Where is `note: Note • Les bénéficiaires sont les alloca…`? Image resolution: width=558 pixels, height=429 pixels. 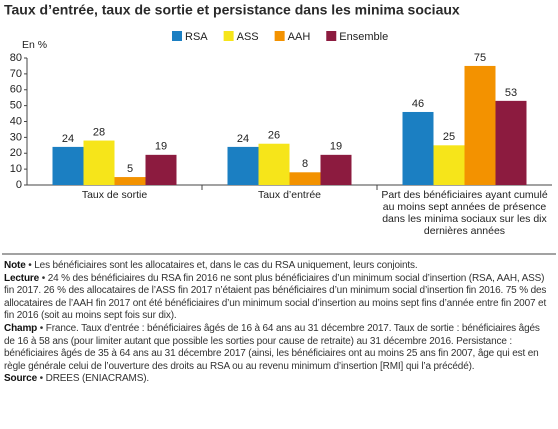 note: Note • Les bénéficiaires sont les alloca… is located at coordinates (278, 266).